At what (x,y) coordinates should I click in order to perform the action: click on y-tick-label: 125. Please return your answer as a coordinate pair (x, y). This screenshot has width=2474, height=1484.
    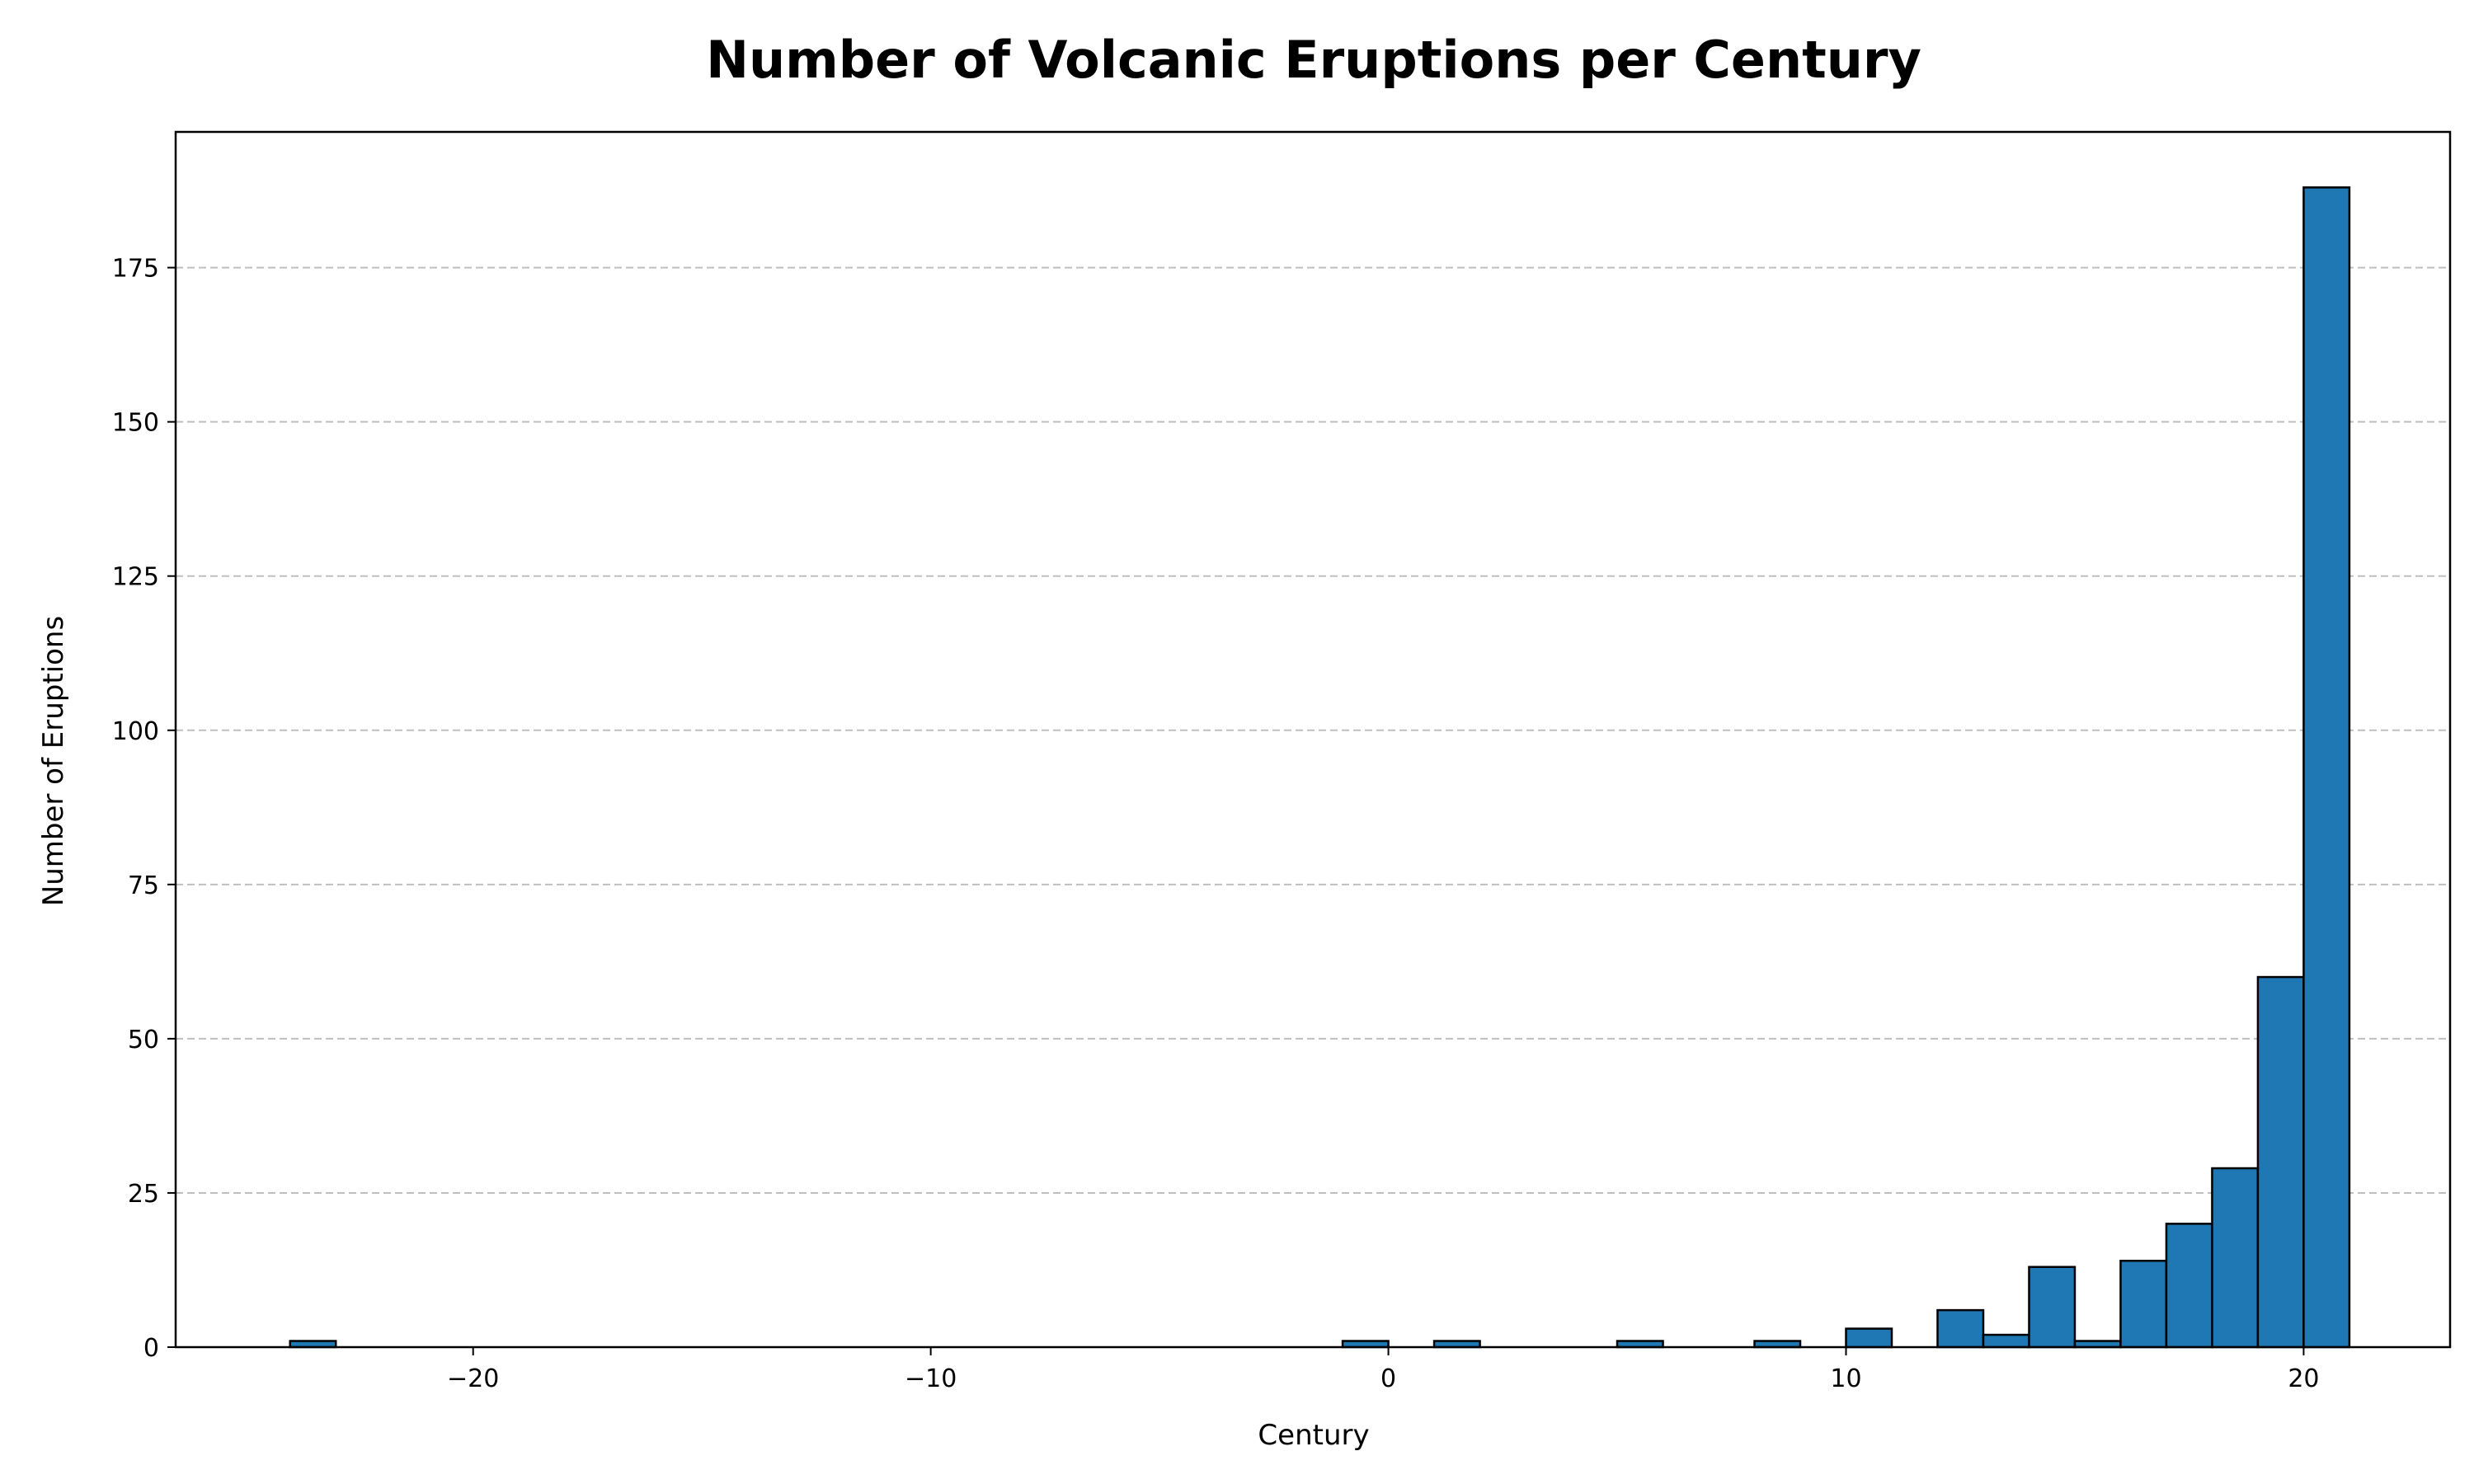
    Looking at the image, I should click on (135, 577).